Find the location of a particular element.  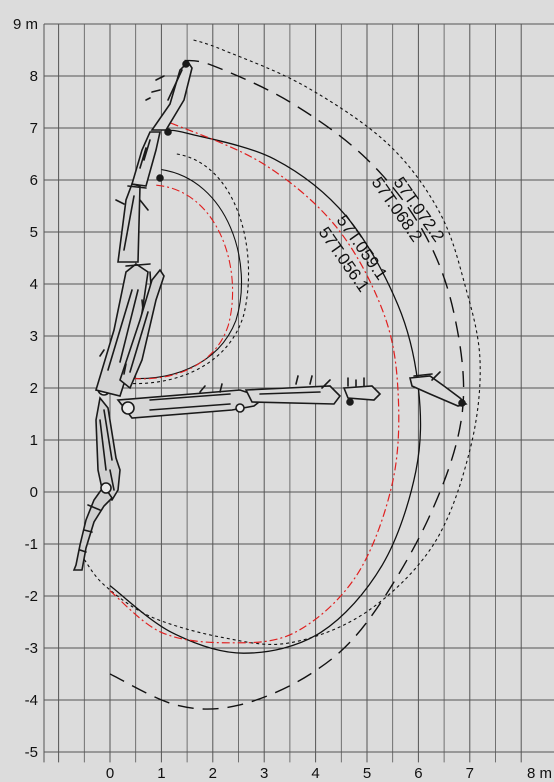

y-tick-label: 4 is located at coordinates (34, 284).